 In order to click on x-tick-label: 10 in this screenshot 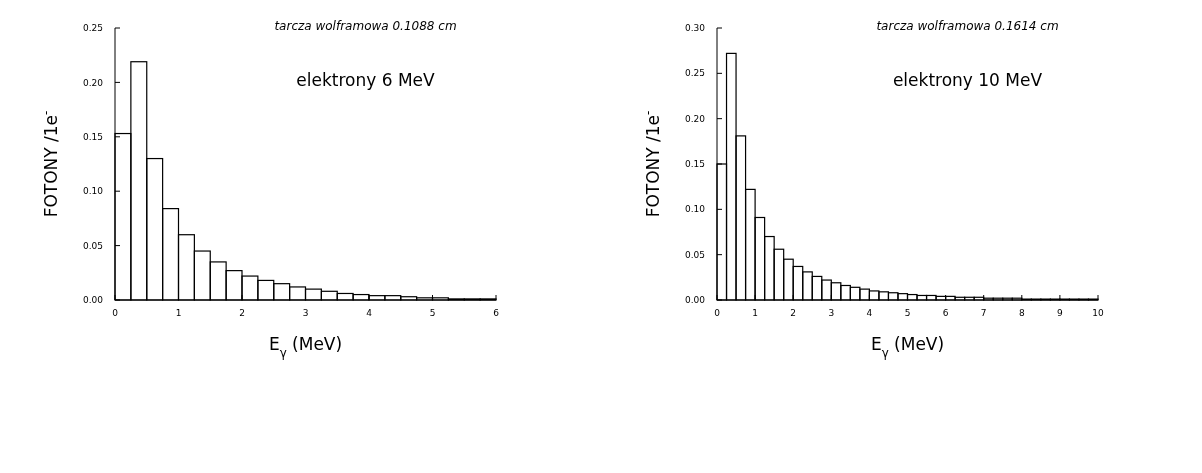, I will do `click(1098, 313)`.